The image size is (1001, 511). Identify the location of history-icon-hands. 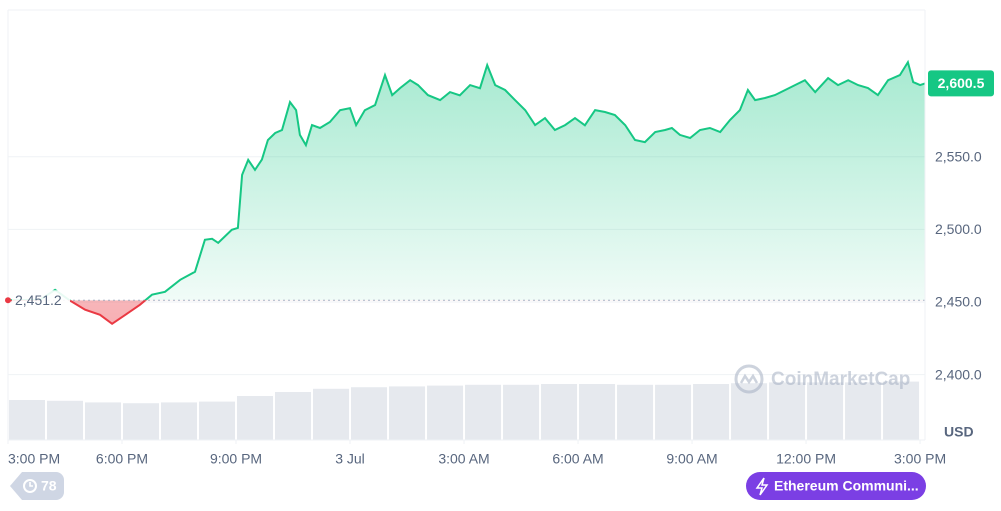
(31, 484).